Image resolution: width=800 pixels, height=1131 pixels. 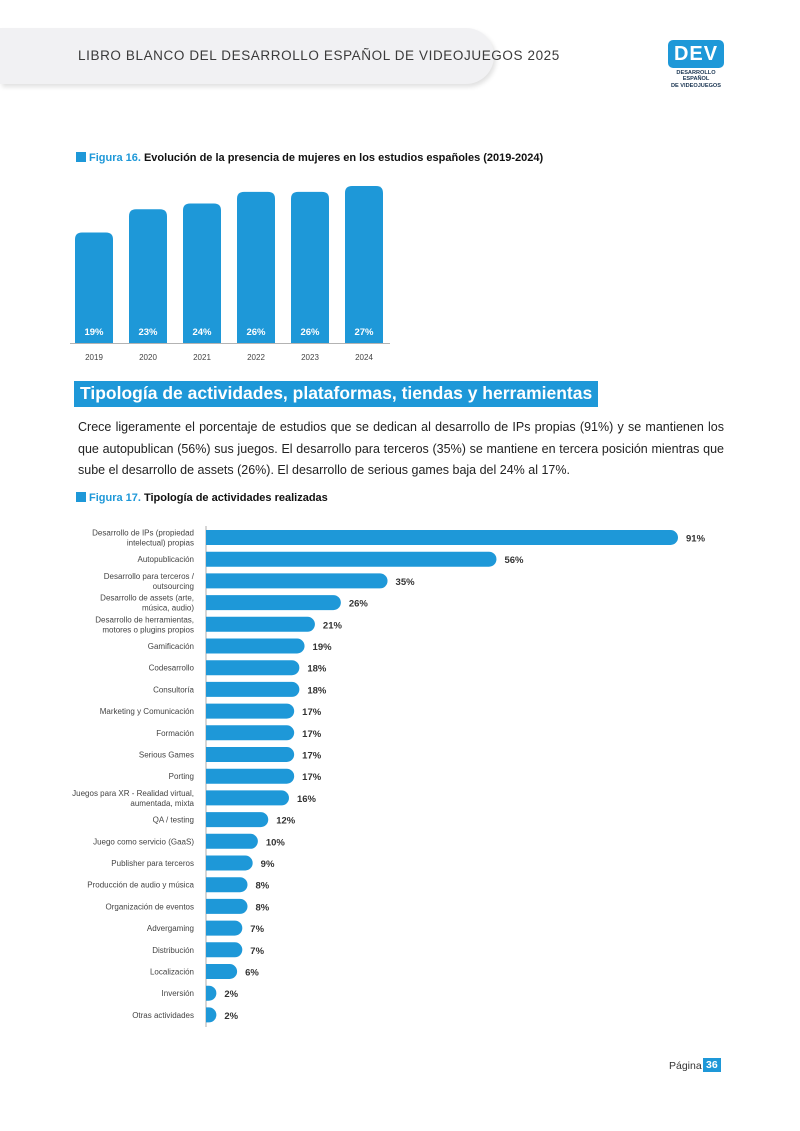 What do you see at coordinates (94, 332) in the screenshot?
I see `bar-value-label: 19%` at bounding box center [94, 332].